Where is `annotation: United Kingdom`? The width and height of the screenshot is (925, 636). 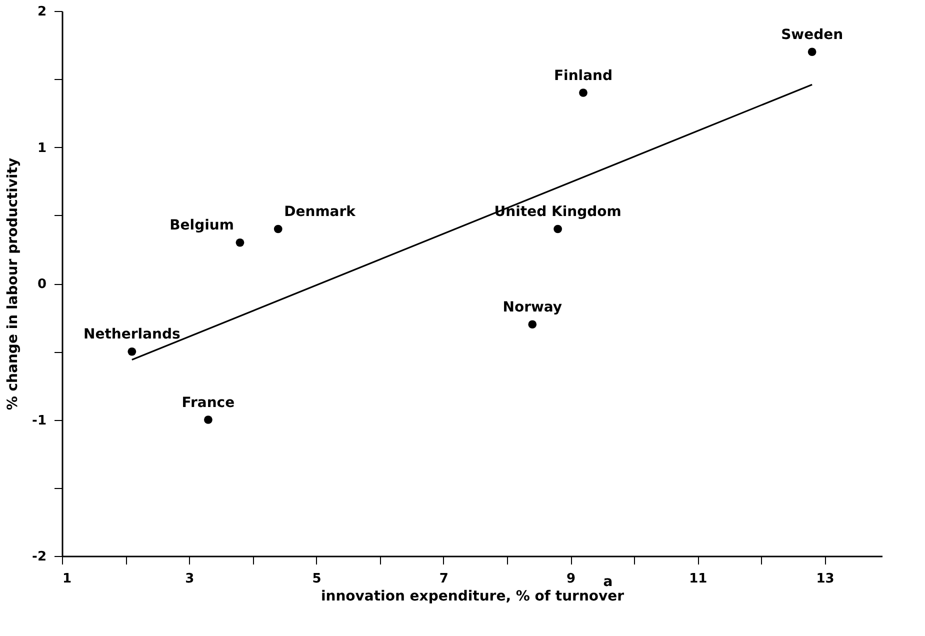
annotation: United Kingdom is located at coordinates (558, 212).